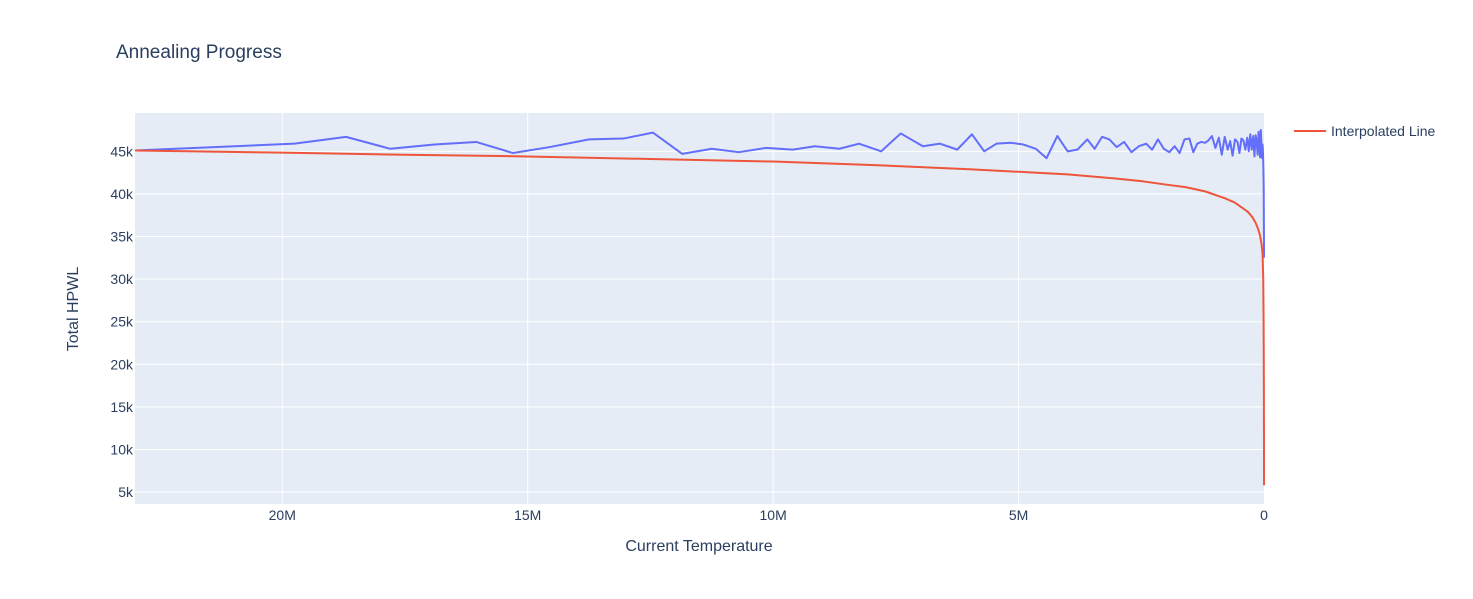 The image size is (1473, 599). What do you see at coordinates (1018, 515) in the screenshot?
I see `x-tick-label: 5M` at bounding box center [1018, 515].